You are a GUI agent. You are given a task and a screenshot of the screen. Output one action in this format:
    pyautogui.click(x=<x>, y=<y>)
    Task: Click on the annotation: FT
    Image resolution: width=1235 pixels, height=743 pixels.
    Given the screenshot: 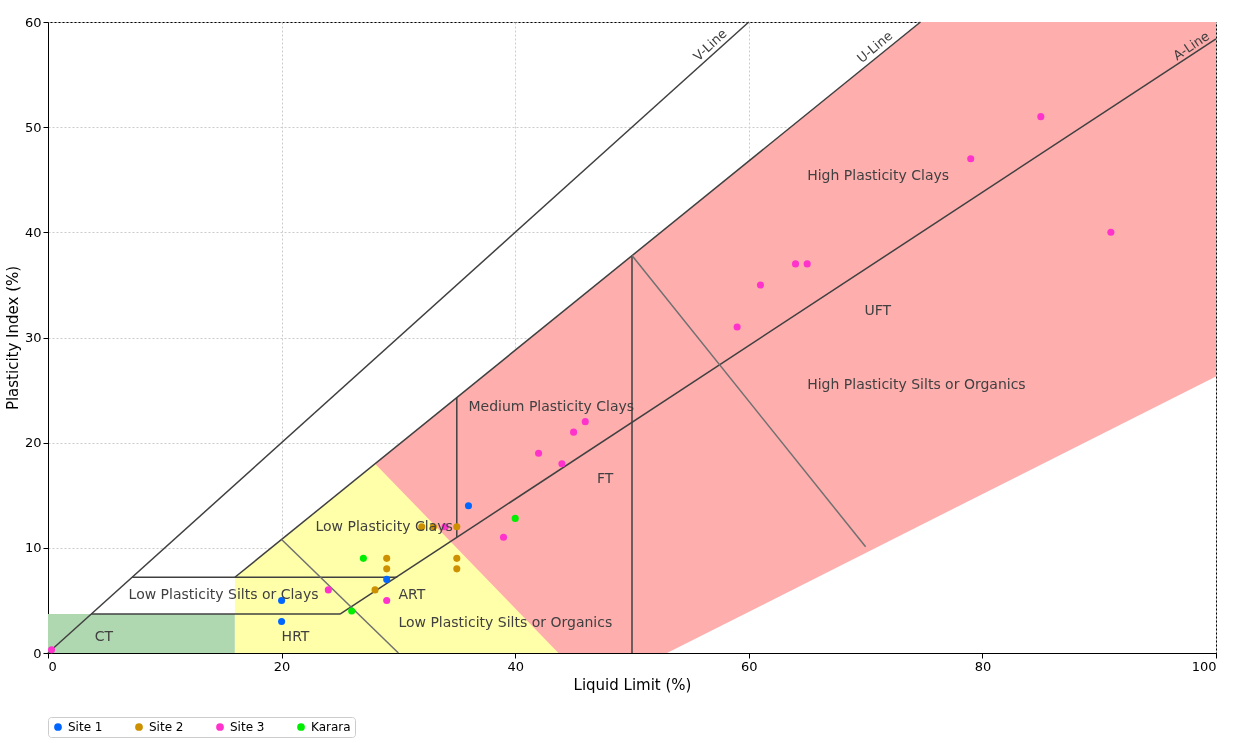 What is the action you would take?
    pyautogui.click(x=605, y=478)
    